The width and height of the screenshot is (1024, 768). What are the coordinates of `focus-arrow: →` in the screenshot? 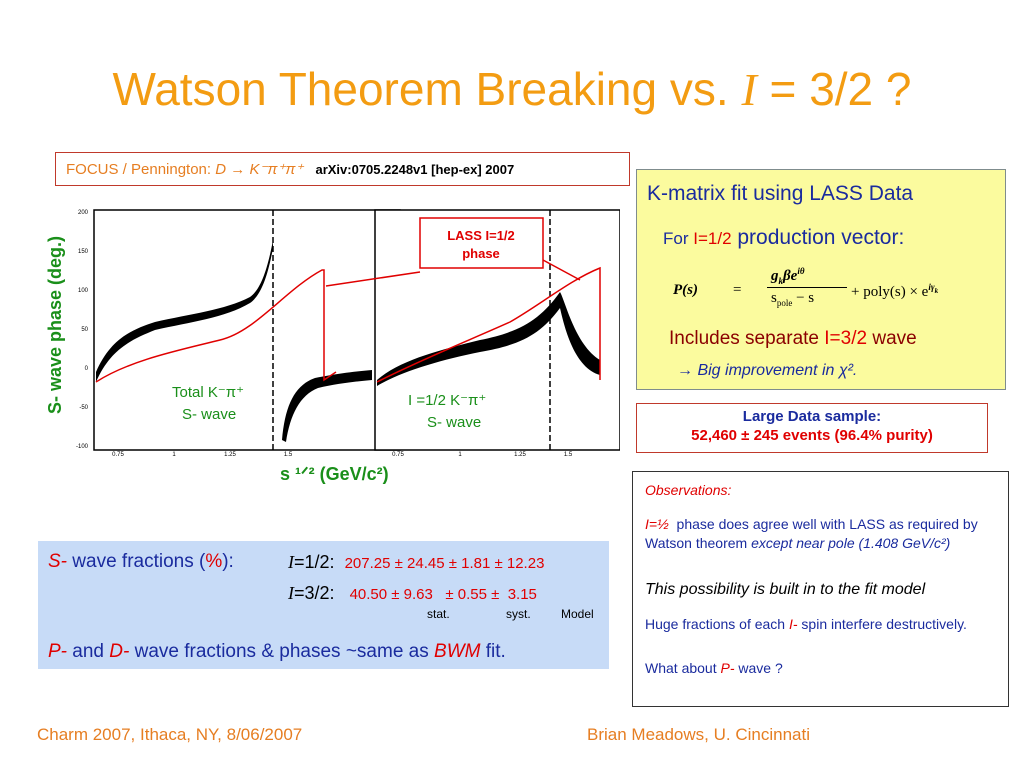 It's located at (238, 169).